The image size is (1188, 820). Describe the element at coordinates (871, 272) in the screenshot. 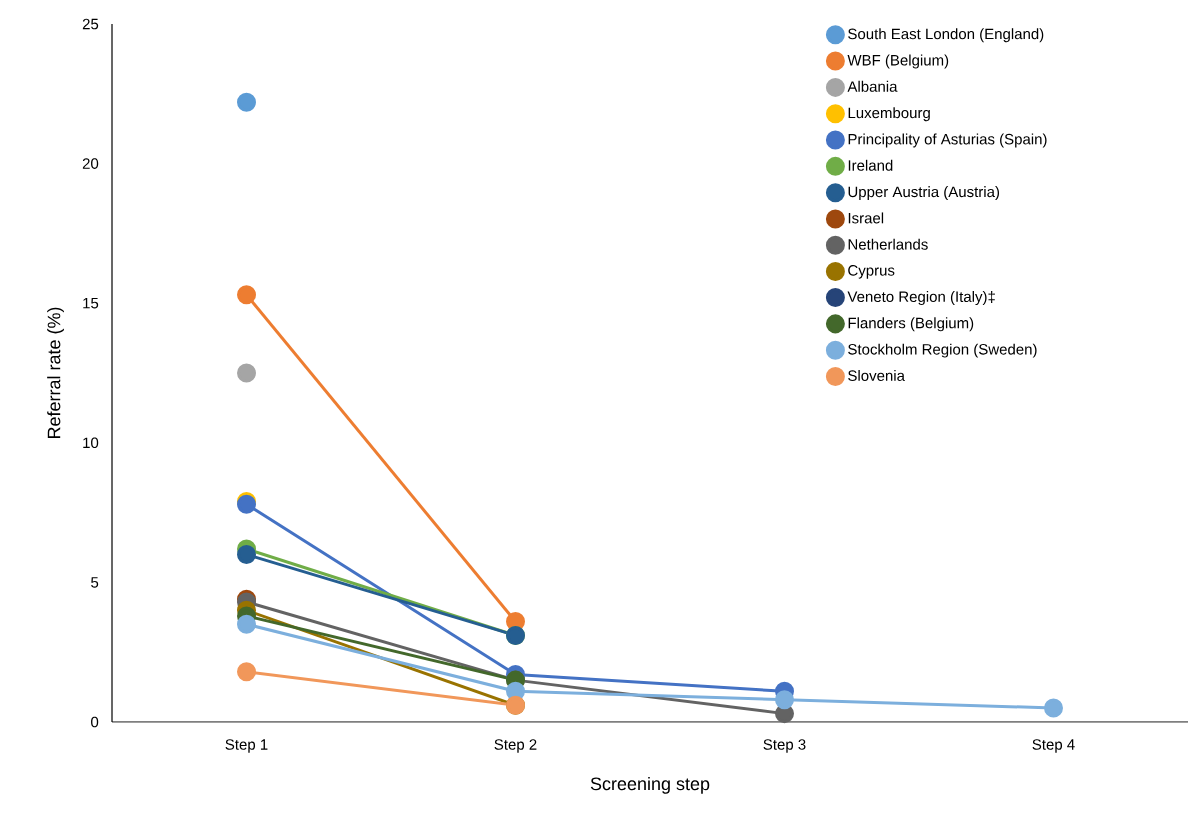

I see `legend-label: Cyprus` at that location.